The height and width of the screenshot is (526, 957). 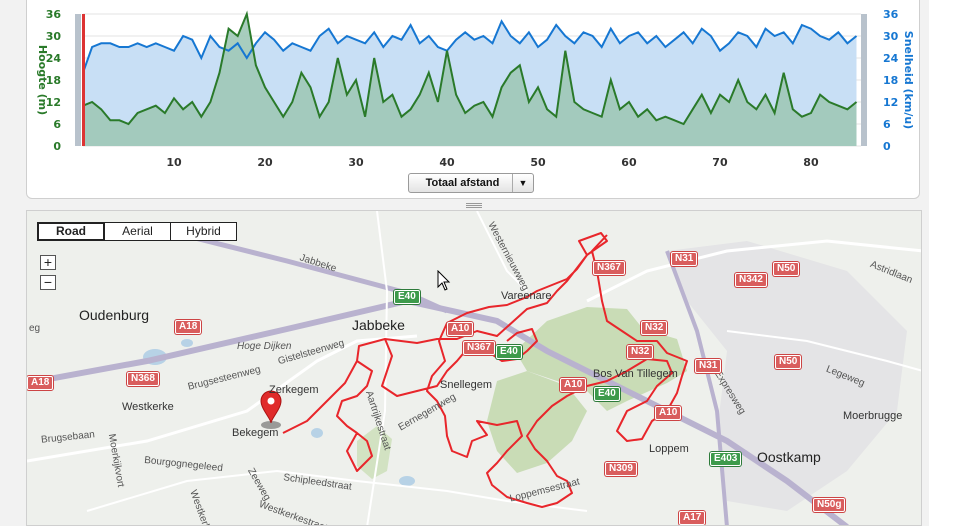 What do you see at coordinates (114, 315) in the screenshot?
I see `map-label-town: Oudenburg` at bounding box center [114, 315].